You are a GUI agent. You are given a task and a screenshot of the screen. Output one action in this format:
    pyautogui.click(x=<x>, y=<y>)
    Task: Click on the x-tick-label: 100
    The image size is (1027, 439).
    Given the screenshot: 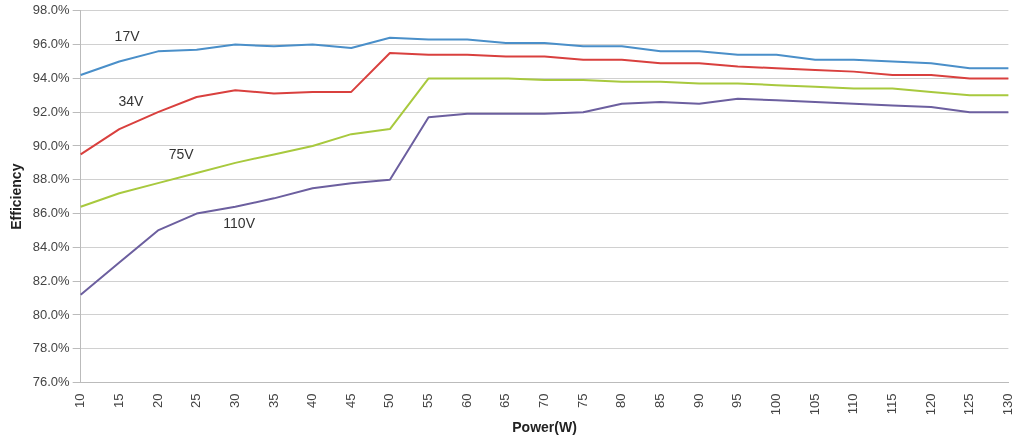 What is the action you would take?
    pyautogui.click(x=776, y=404)
    